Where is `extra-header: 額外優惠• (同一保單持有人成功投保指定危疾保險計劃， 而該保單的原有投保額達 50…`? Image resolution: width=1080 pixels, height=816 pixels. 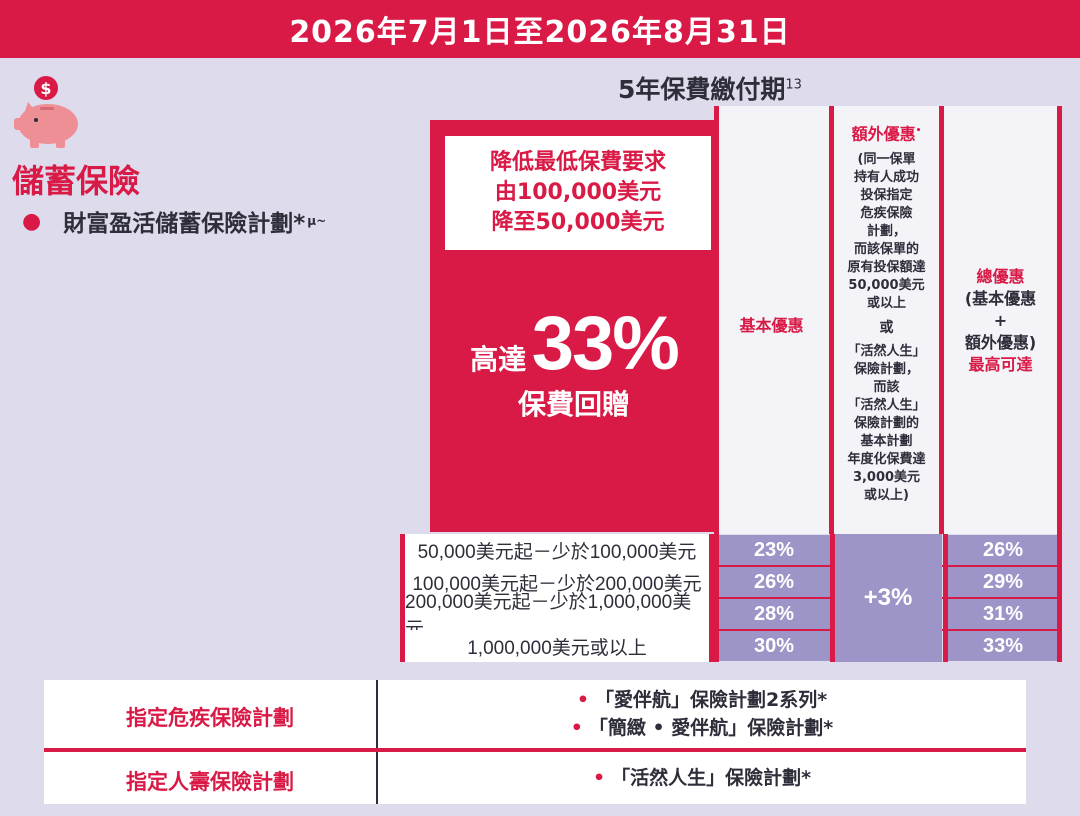
extra-header: 額外優惠• (同一保單持有人成功投保指定危疾保險計劃， 而該保單的原有投保額達 50… is located at coordinates (886, 313).